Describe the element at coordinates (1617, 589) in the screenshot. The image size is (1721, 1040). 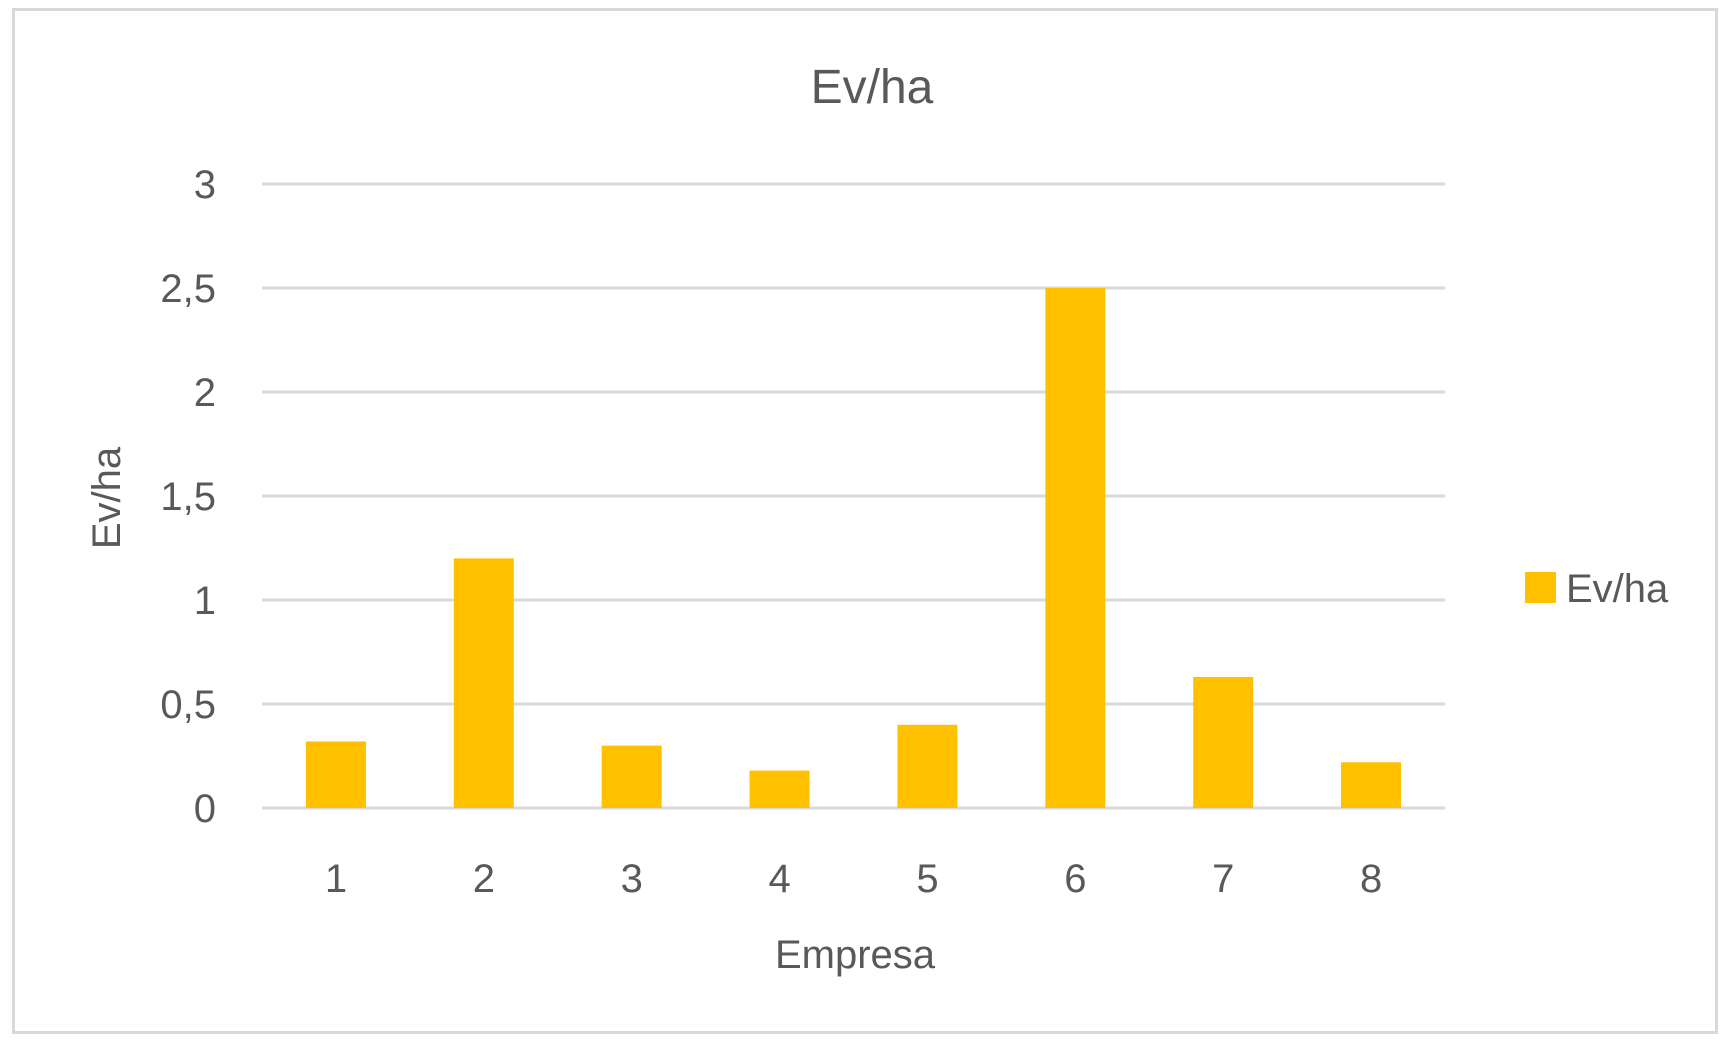
I see `legend-label: Ev/ha` at that location.